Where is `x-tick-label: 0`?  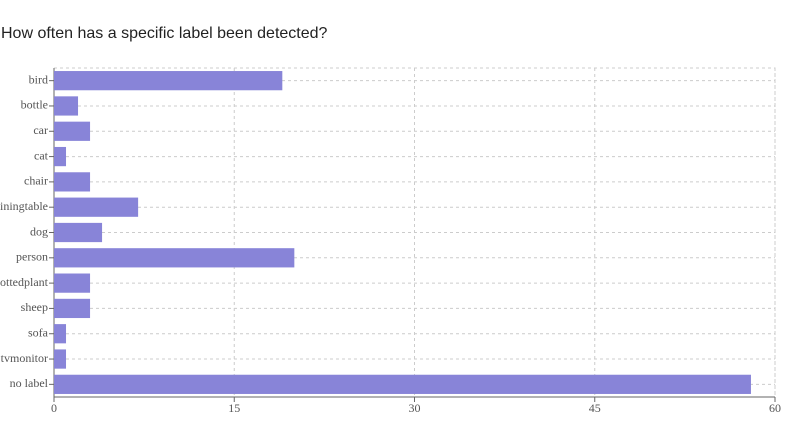
x-tick-label: 0 is located at coordinates (54, 408).